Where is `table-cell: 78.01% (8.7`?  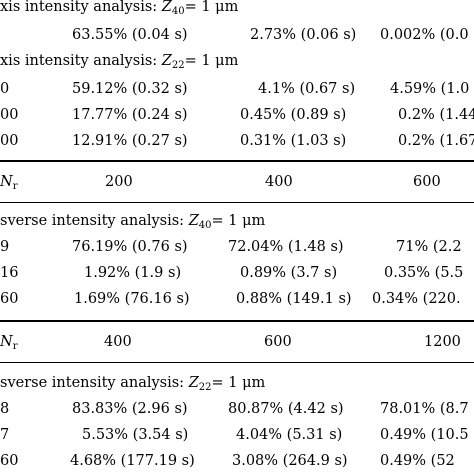 table-cell: 78.01% (8.7 is located at coordinates (424, 409).